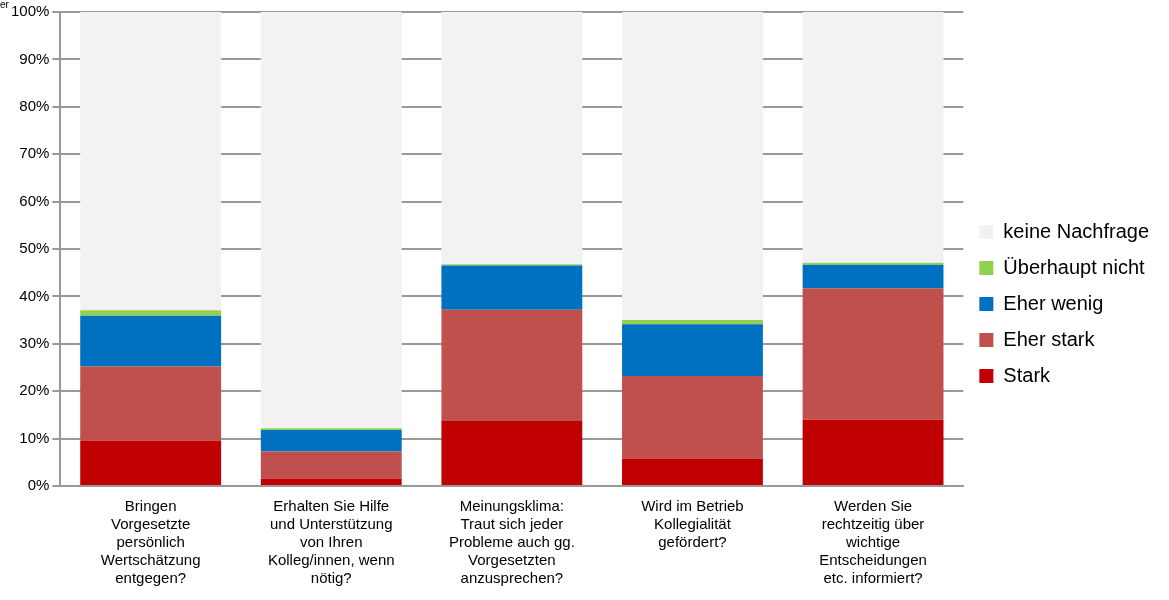 The width and height of the screenshot is (1169, 600). I want to click on y-tick-label: 0%, so click(38, 485).